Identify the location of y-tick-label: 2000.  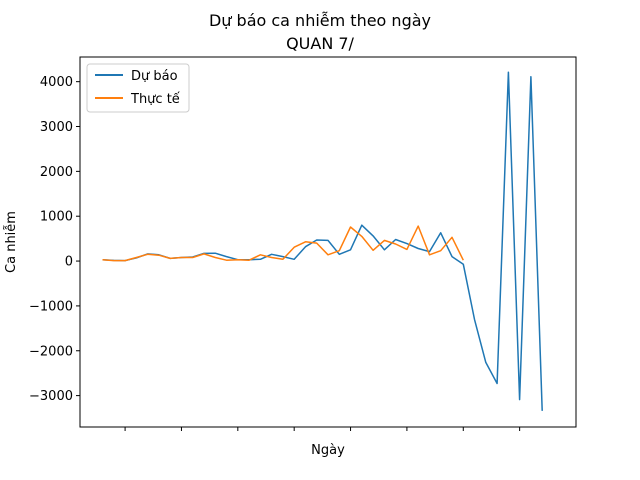
(56, 172).